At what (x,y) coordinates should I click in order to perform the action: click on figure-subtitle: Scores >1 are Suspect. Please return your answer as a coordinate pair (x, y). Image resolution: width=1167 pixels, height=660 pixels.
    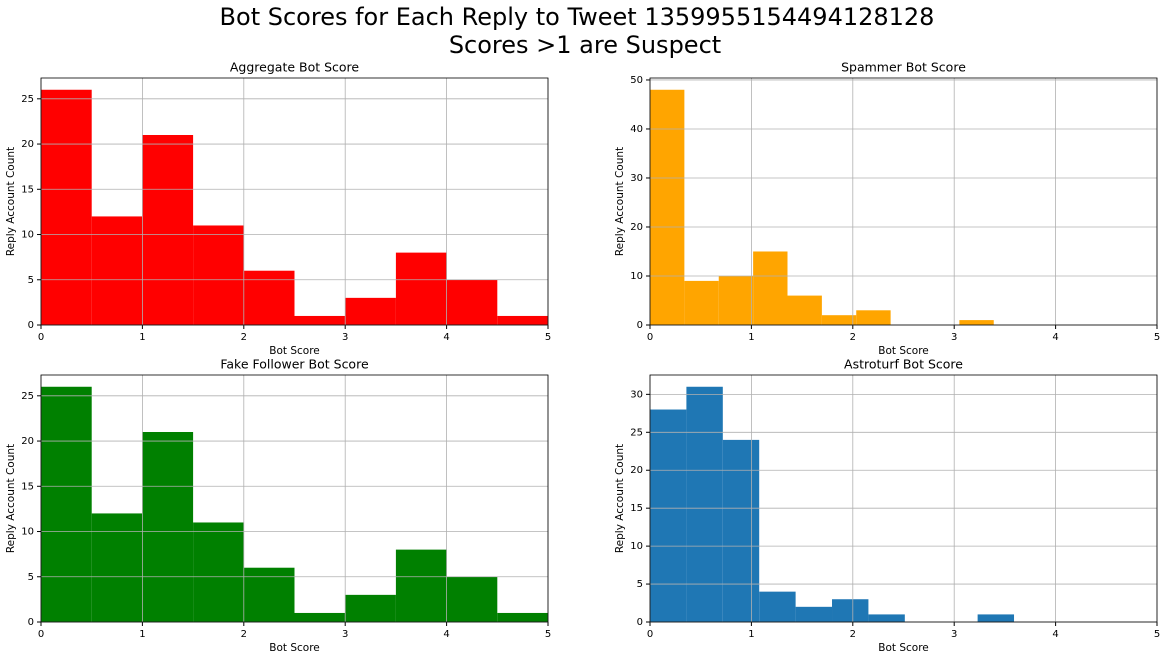
    Looking at the image, I should click on (585, 45).